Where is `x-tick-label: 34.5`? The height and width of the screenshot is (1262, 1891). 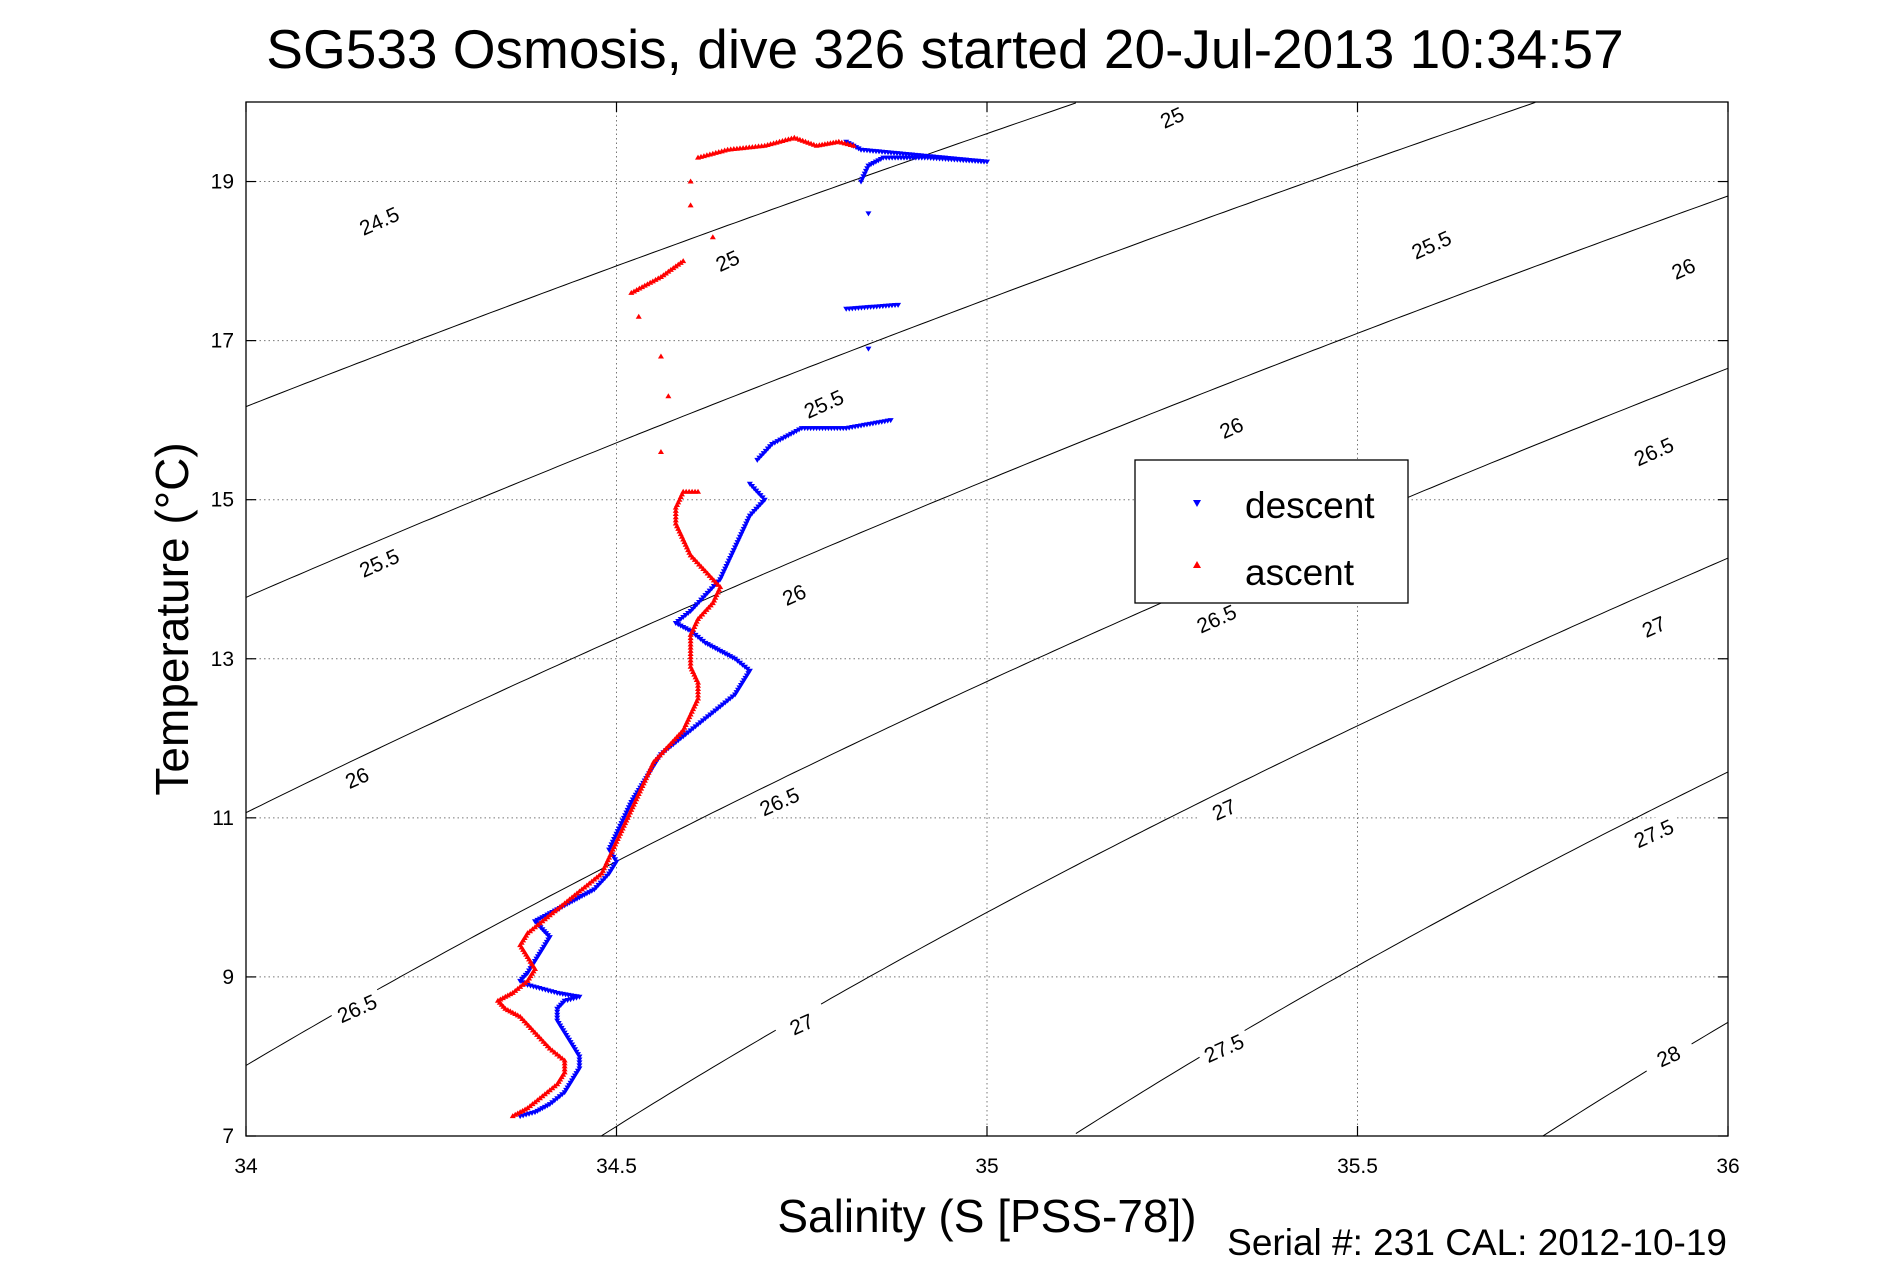 x-tick-label: 34.5 is located at coordinates (616, 1166).